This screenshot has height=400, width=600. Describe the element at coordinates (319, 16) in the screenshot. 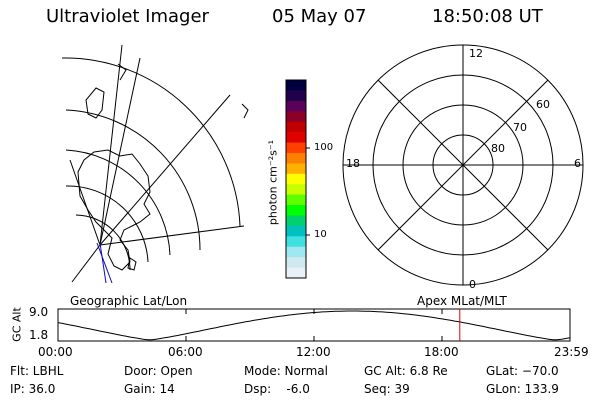

I see `date-label: 05 May 07` at that location.